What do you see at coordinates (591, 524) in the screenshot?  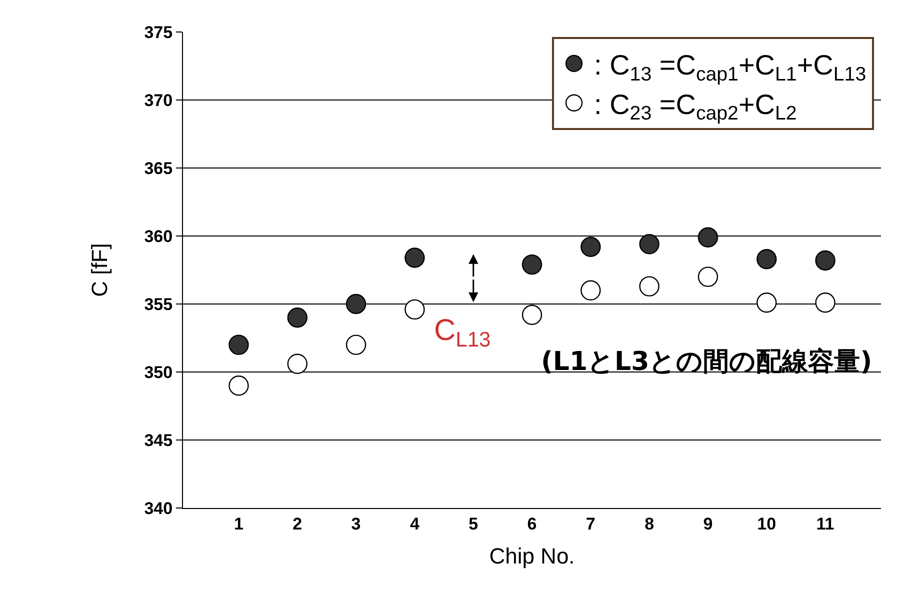 I see `x-tick-label: 7` at bounding box center [591, 524].